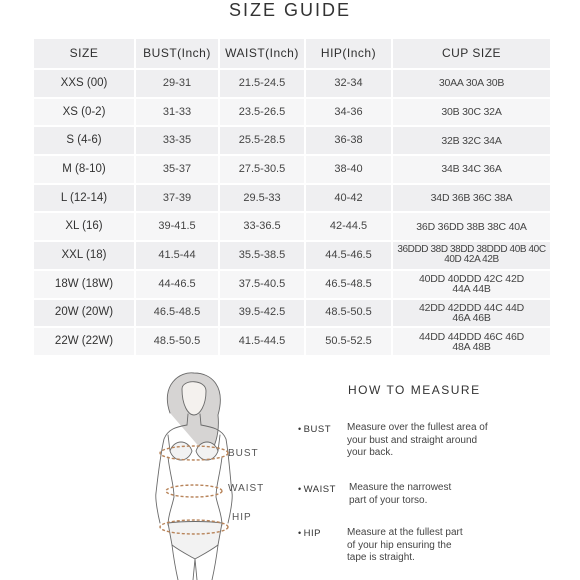 This screenshot has width=580, height=580. What do you see at coordinates (84, 255) in the screenshot?
I see `size-cell: XXL (18)` at bounding box center [84, 255].